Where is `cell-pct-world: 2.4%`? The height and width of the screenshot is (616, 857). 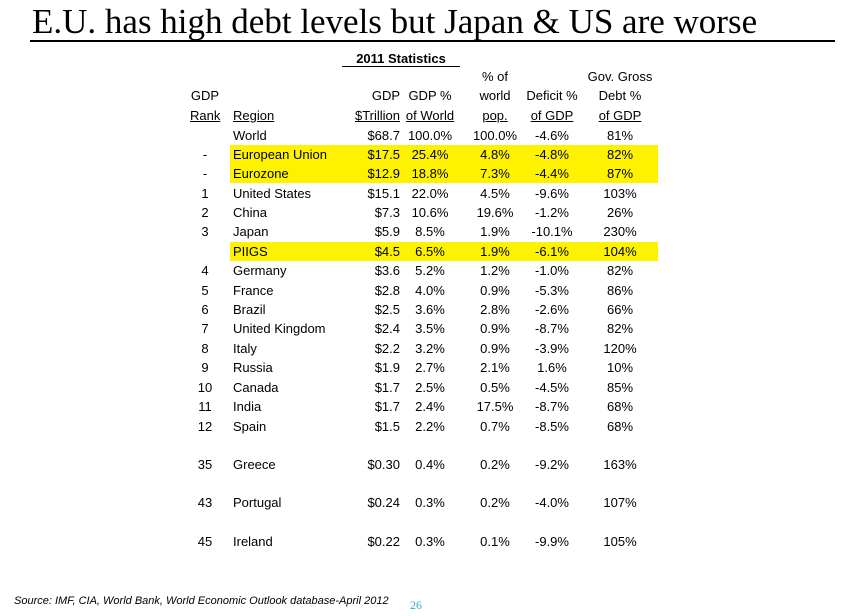 cell-pct-world: 2.4% is located at coordinates (430, 406).